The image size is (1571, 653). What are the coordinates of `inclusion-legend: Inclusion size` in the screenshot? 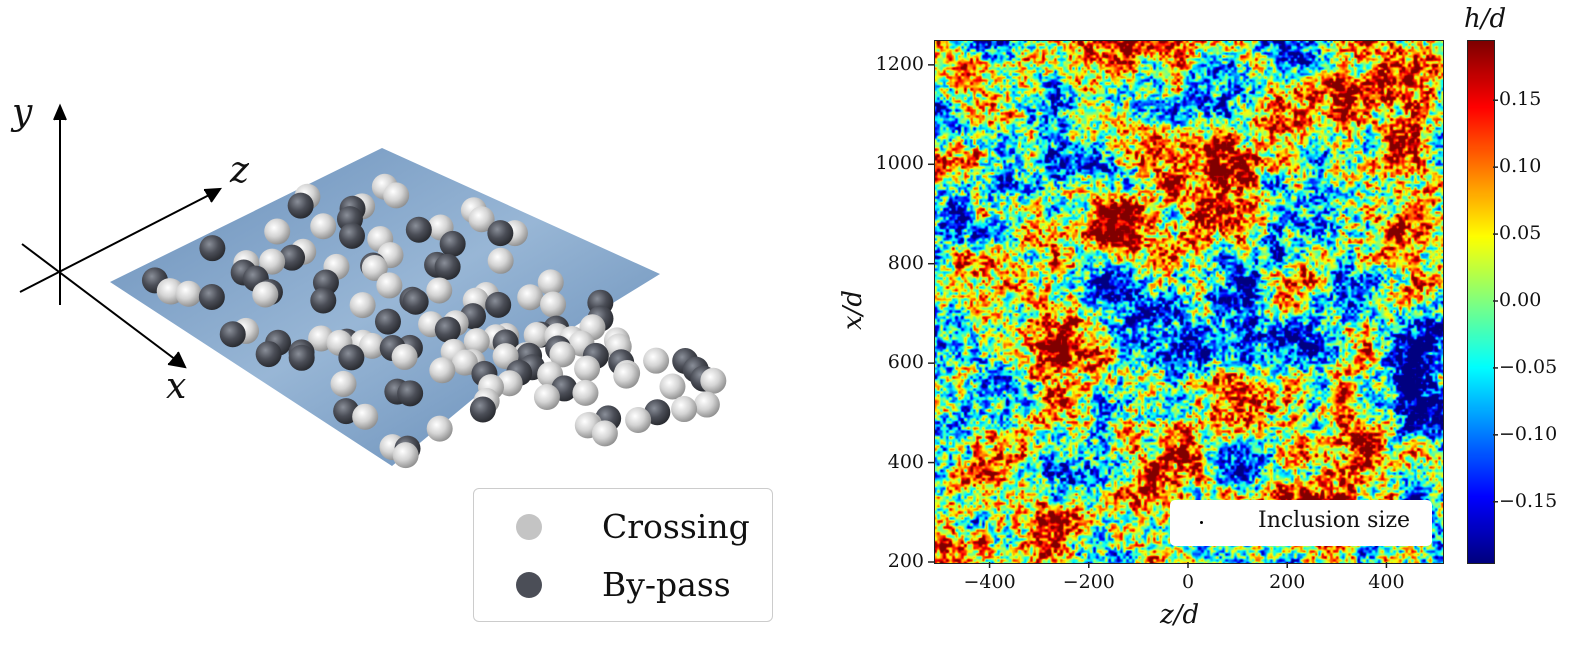 It's located at (1301, 523).